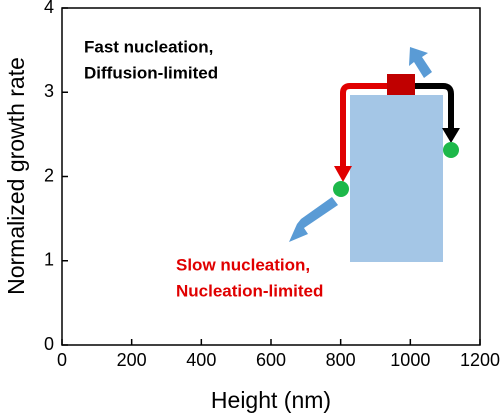 The image size is (500, 418). Describe the element at coordinates (16, 176) in the screenshot. I see `y-axis-label: Normalized growth rate` at that location.